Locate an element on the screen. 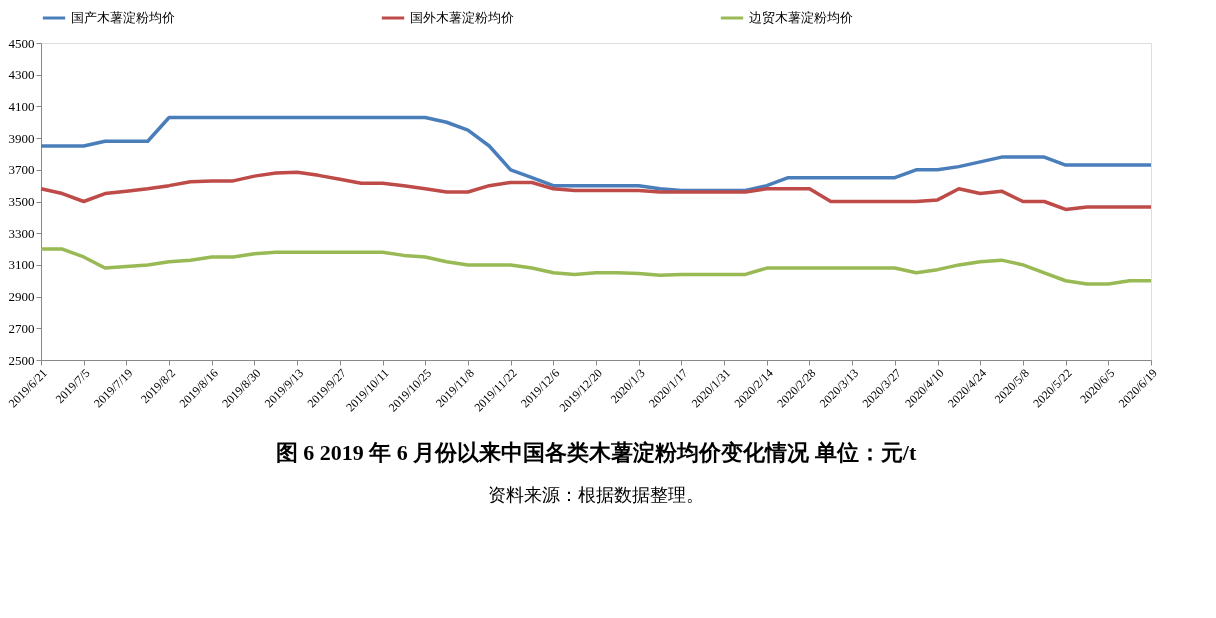 The width and height of the screenshot is (1216, 618). legend-label: 国产木薯淀粉均价 is located at coordinates (123, 17).